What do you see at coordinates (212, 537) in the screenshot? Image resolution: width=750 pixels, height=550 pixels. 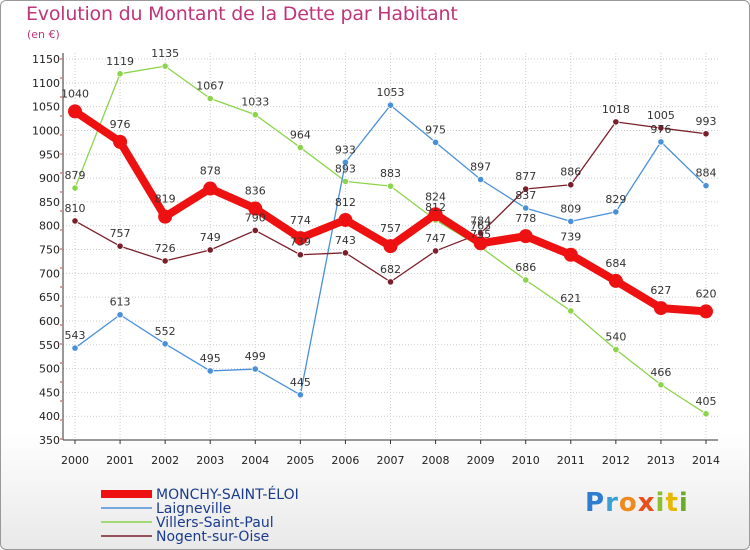 I see `legend-label: Nogent-sur-Oise` at bounding box center [212, 537].